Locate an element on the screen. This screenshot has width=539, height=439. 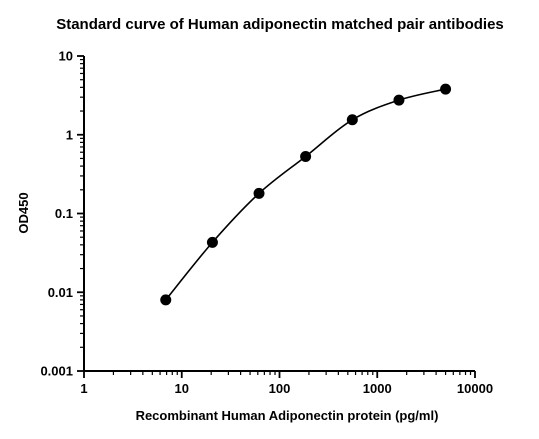
y-tick-label: 10 is located at coordinates (66, 56).